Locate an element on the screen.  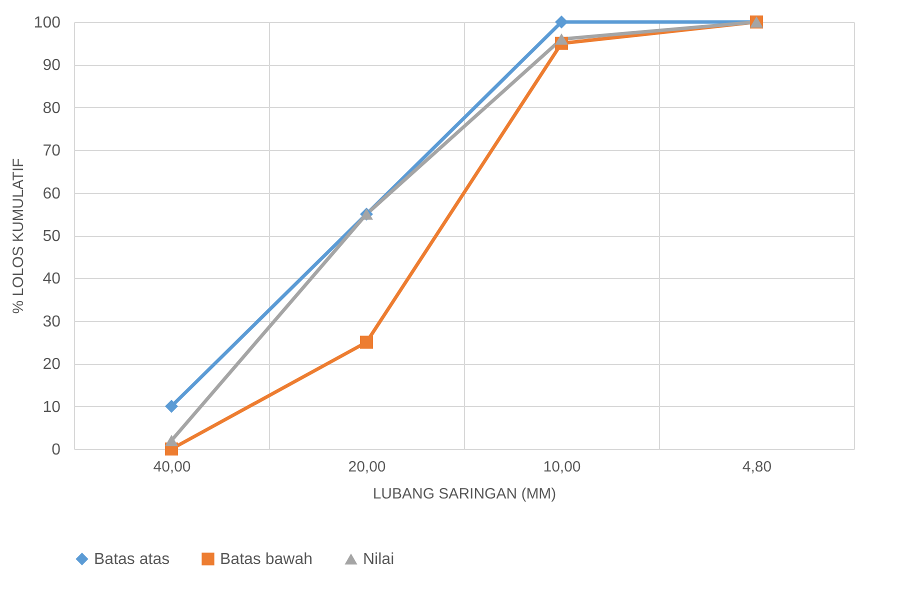
y-tick-label: 50 is located at coordinates (51, 236).